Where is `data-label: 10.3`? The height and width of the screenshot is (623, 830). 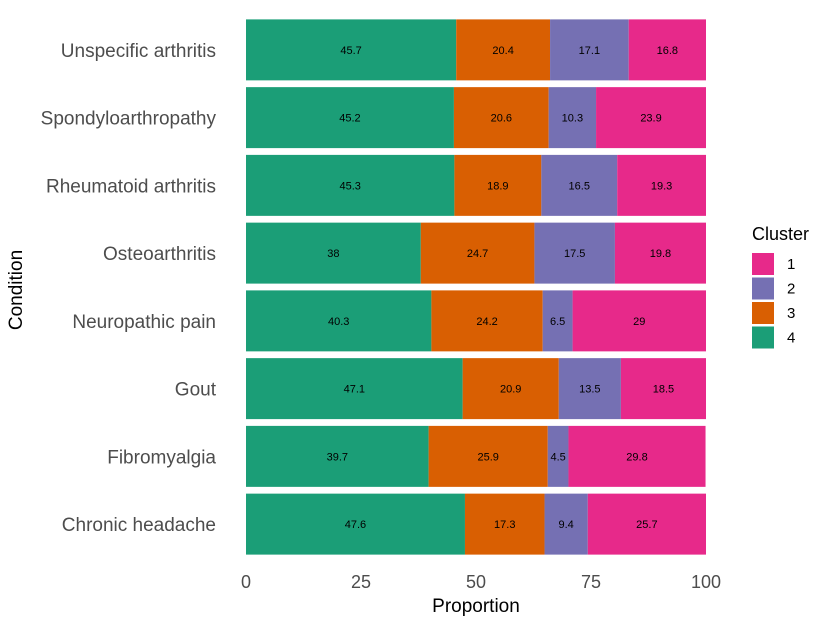 data-label: 10.3 is located at coordinates (572, 119).